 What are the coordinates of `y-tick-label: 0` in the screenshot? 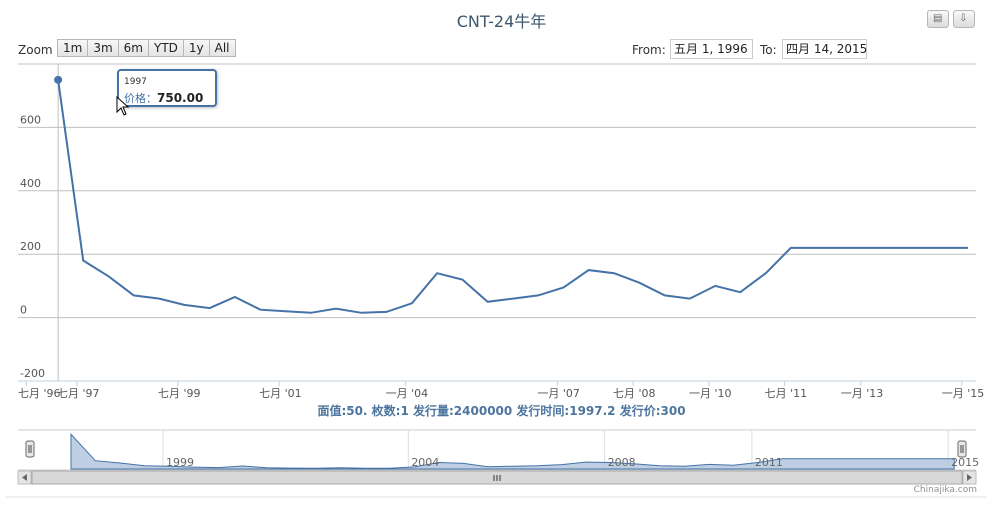 It's located at (23, 310).